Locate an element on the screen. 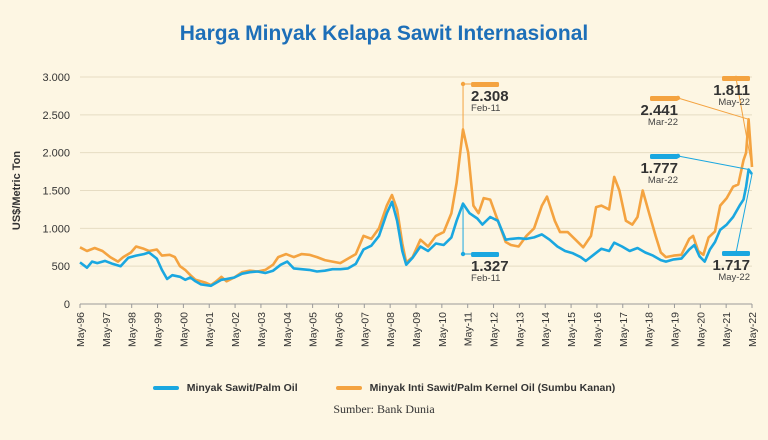 This screenshot has width=768, height=440. x-tick-label: May-02 is located at coordinates (236, 329).